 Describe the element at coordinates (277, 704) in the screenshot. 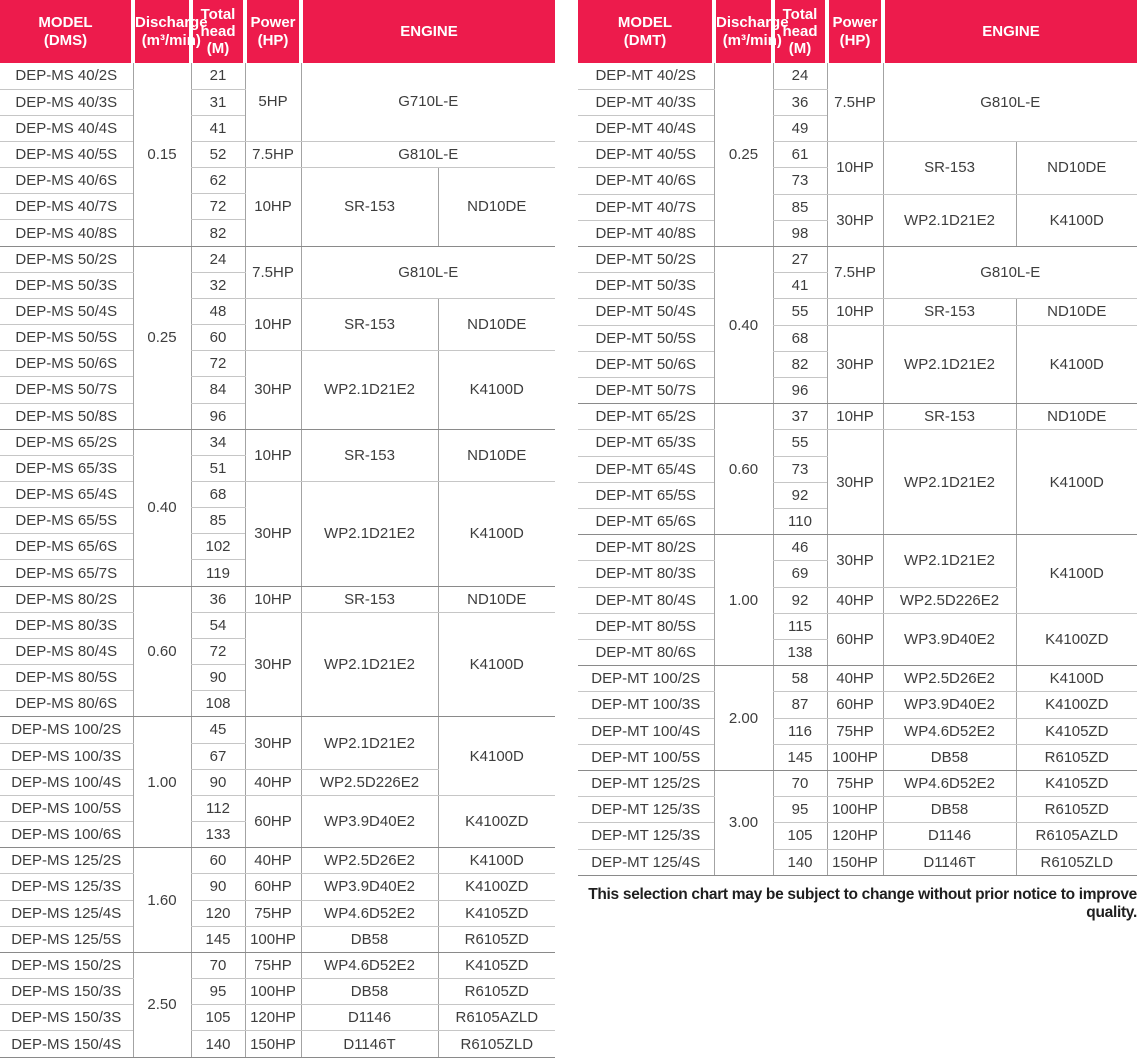

I see `table-row: DEP-MS 80/6S 108` at that location.